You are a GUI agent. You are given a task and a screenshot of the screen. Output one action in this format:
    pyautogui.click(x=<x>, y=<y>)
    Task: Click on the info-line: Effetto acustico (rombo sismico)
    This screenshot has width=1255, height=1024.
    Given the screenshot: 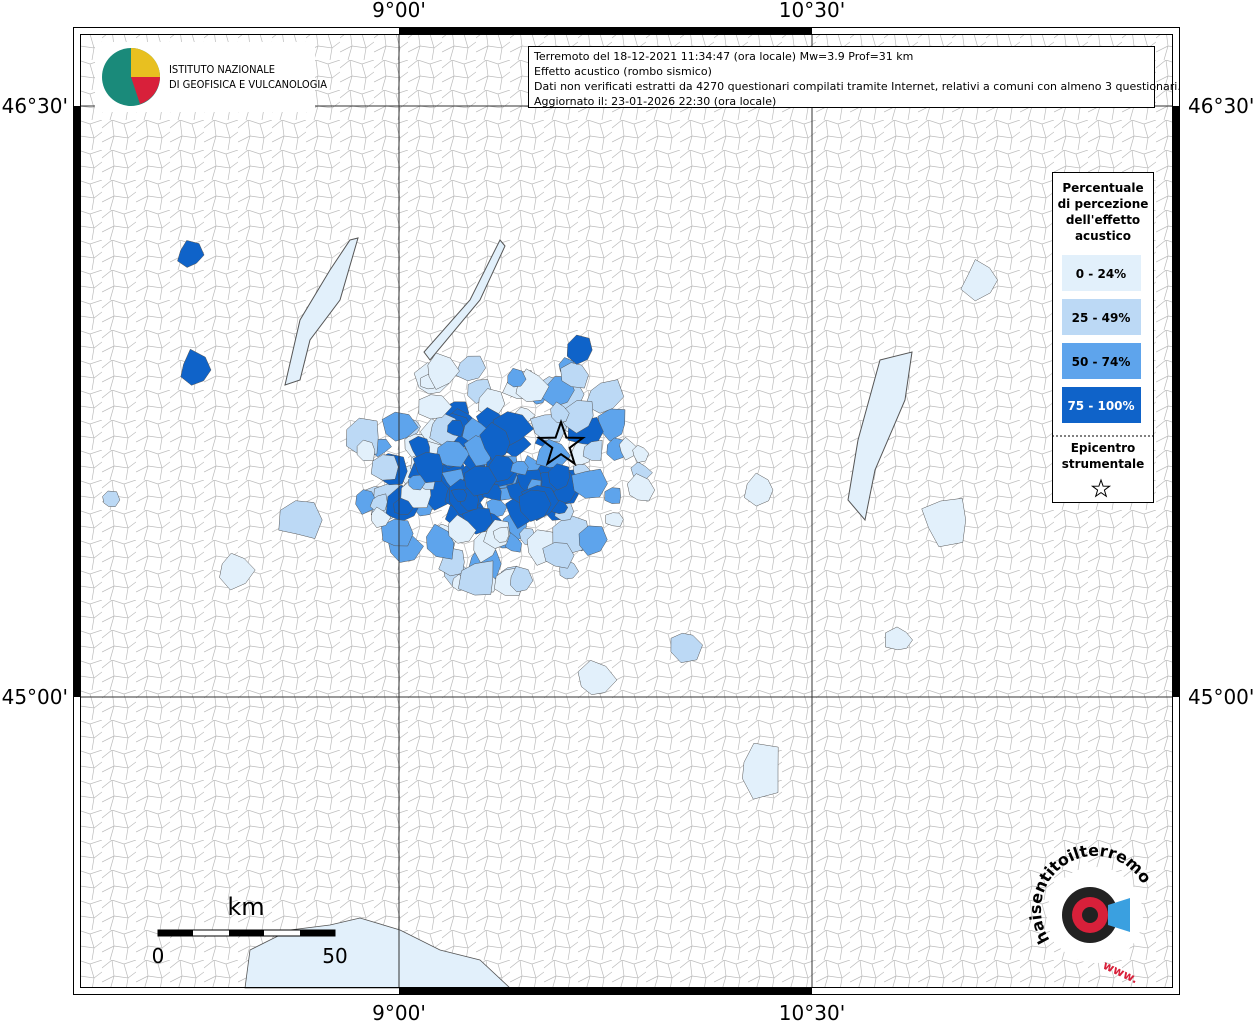 What is the action you would take?
    pyautogui.click(x=623, y=71)
    